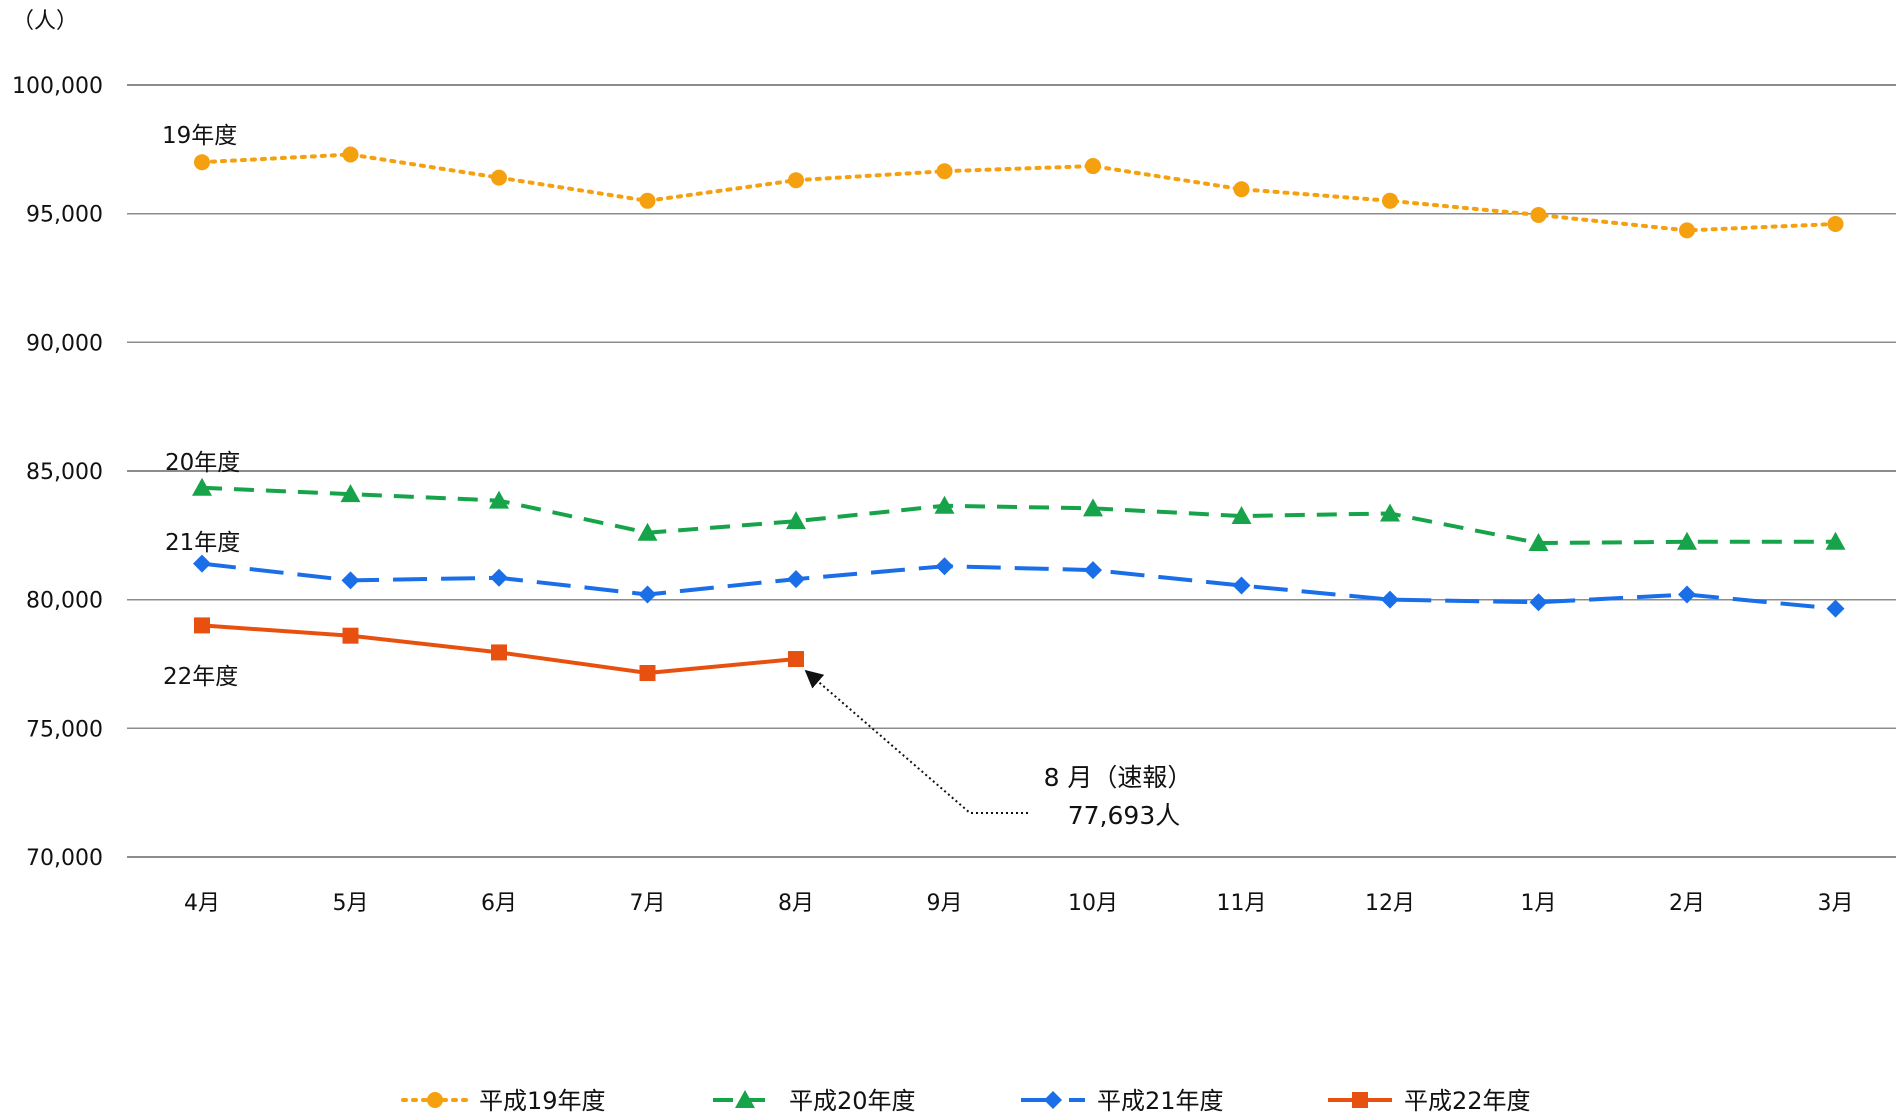 The height and width of the screenshot is (1115, 1896). What do you see at coordinates (57, 86) in the screenshot?
I see `y-tick-label: 100,000` at bounding box center [57, 86].